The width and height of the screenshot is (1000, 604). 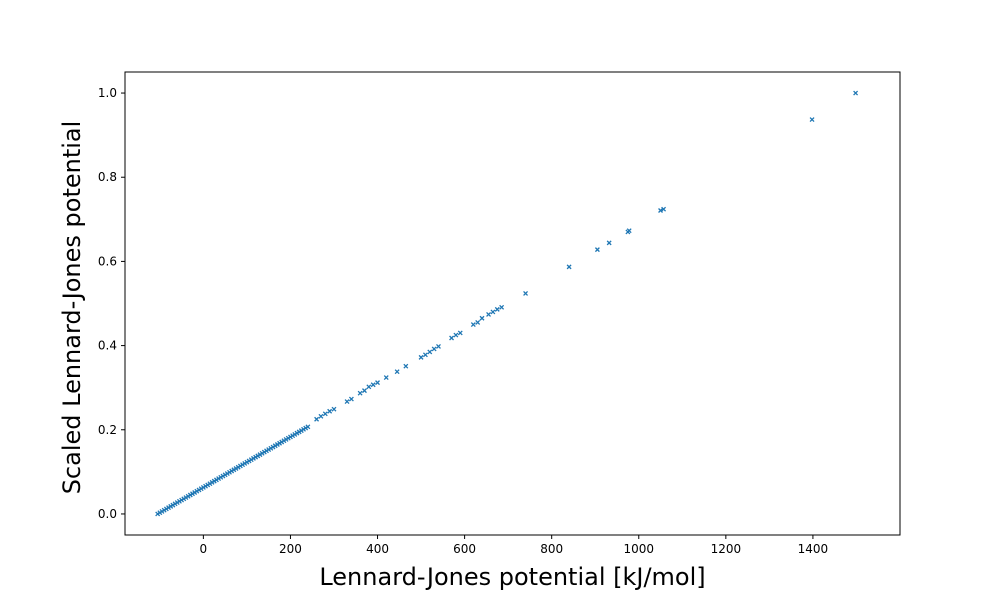 What do you see at coordinates (290, 549) in the screenshot?
I see `x-tick-label: 200` at bounding box center [290, 549].